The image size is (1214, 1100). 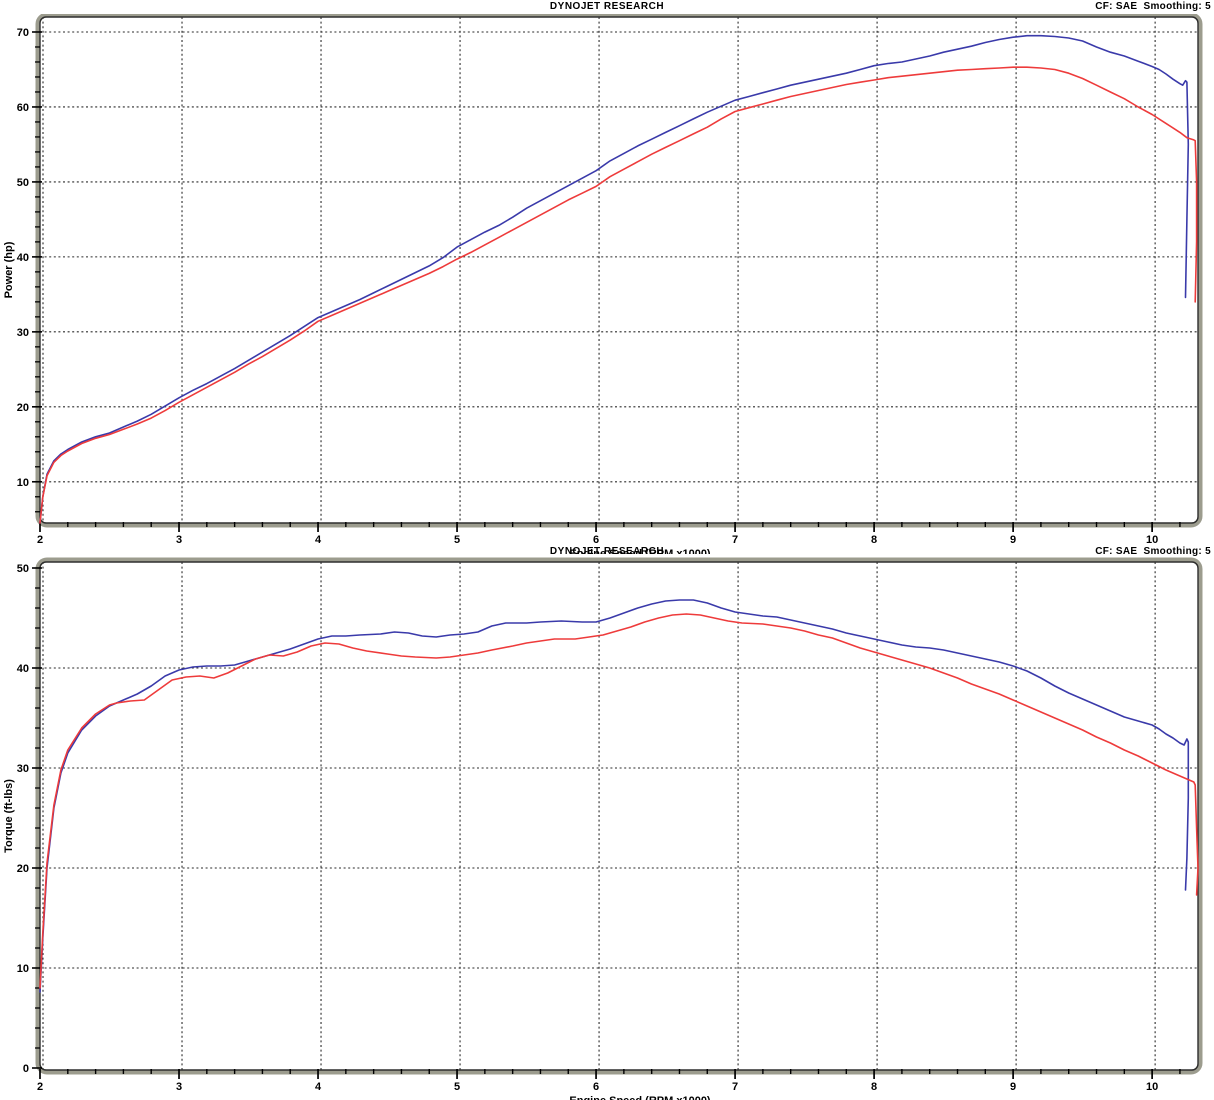 I want to click on power-chart-title: DYNOJET RESEARCH, so click(x=607, y=6).